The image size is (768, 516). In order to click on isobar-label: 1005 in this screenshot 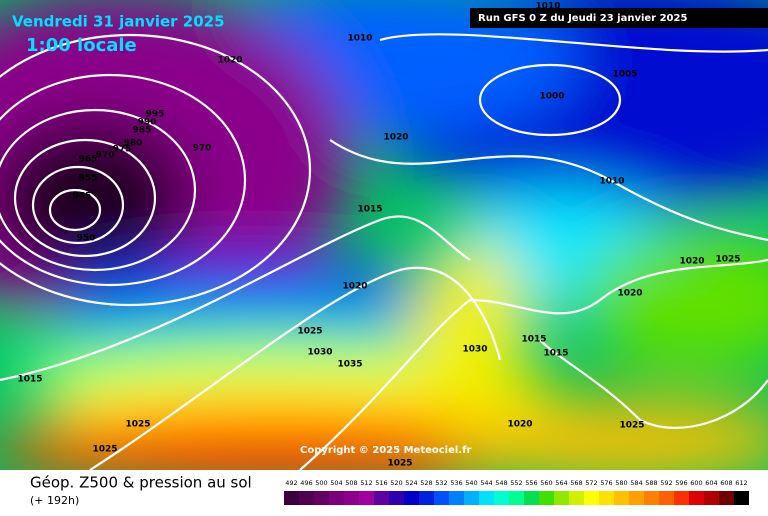, I will do `click(624, 75)`.